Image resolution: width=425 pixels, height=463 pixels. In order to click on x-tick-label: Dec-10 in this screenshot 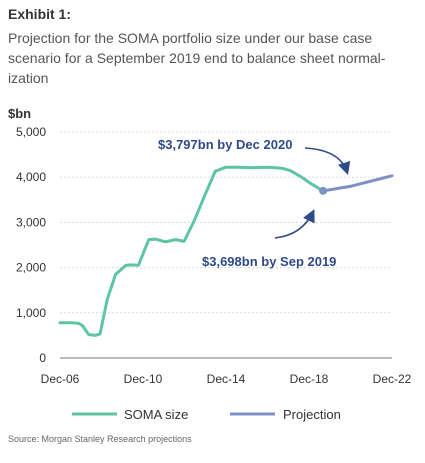, I will do `click(143, 379)`.